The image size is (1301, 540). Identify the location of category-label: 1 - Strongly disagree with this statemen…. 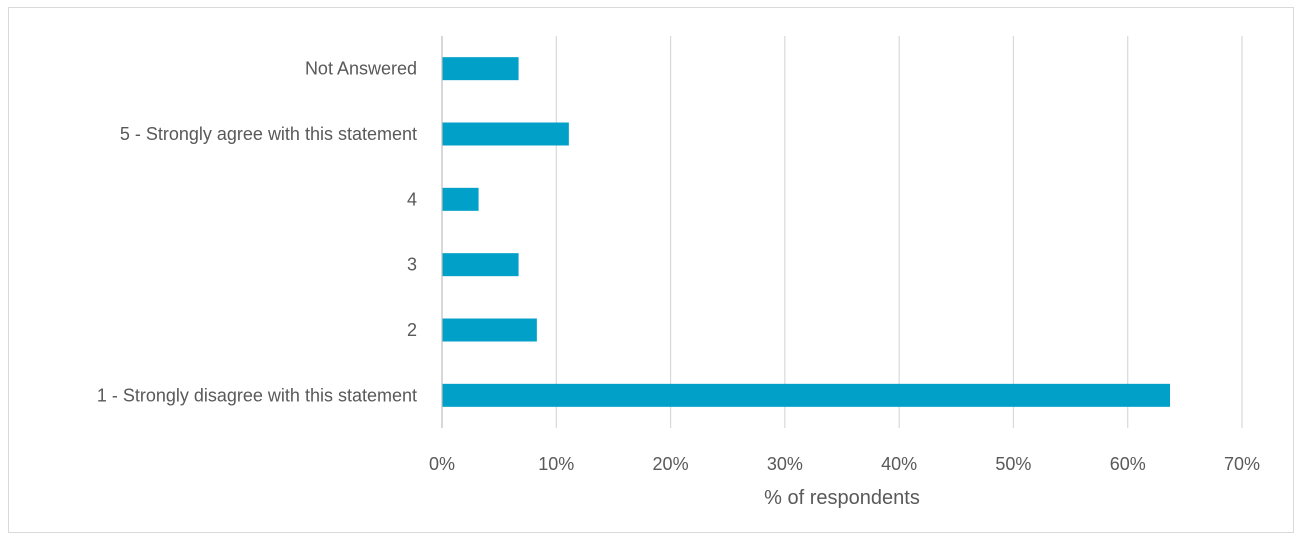
(257, 395).